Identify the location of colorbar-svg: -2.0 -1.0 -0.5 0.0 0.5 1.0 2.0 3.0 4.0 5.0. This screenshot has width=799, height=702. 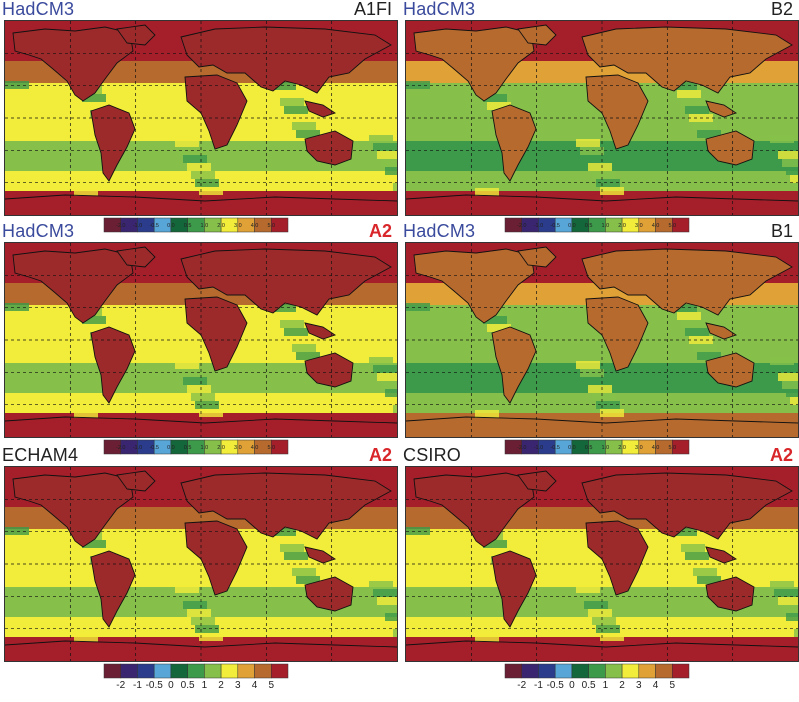
(196, 225).